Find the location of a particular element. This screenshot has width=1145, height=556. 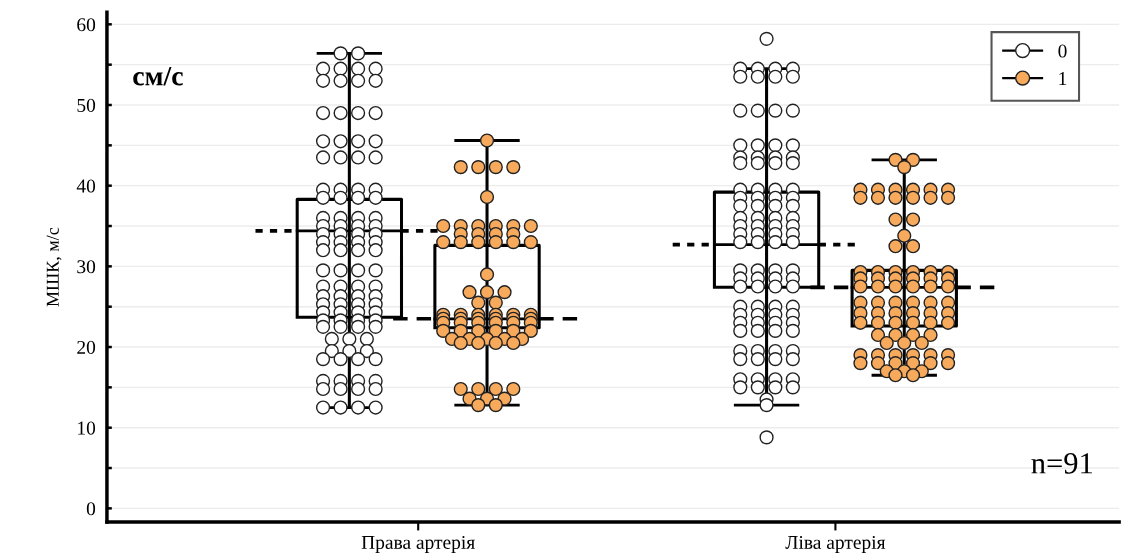

annotation: n=91 is located at coordinates (1061, 463).